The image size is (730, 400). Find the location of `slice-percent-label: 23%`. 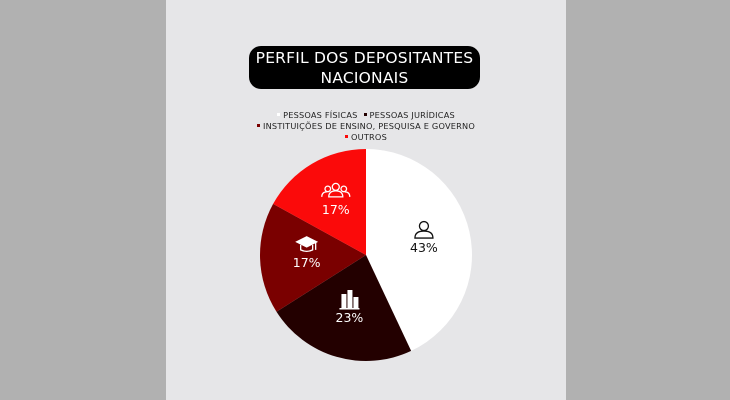

slice-percent-label: 23% is located at coordinates (350, 317).